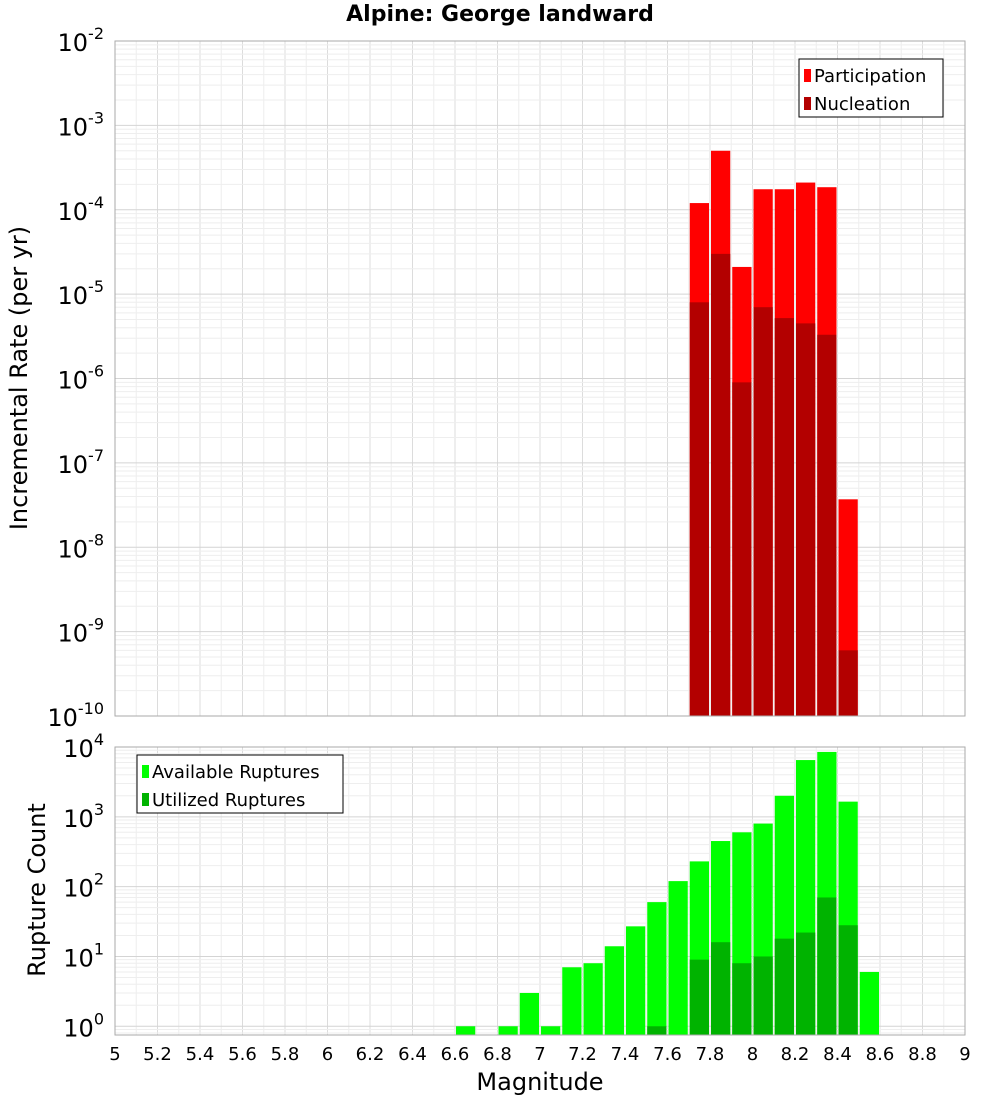 The image size is (1000, 1100). Describe the element at coordinates (964, 1054) in the screenshot. I see `x-tick-label: 9` at that location.